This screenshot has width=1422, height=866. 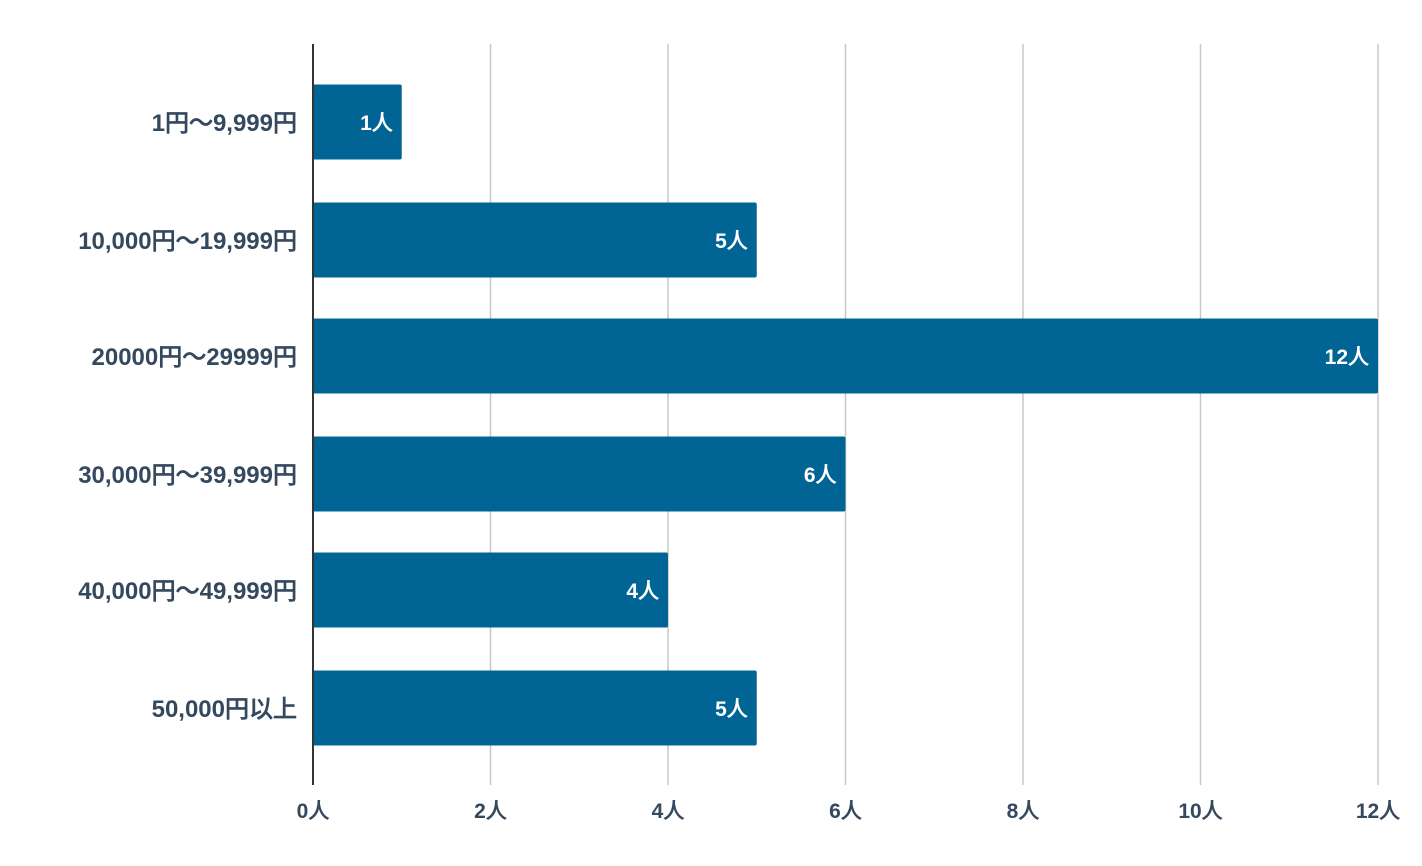 I want to click on x-tick-label: 8人, so click(x=1023, y=811).